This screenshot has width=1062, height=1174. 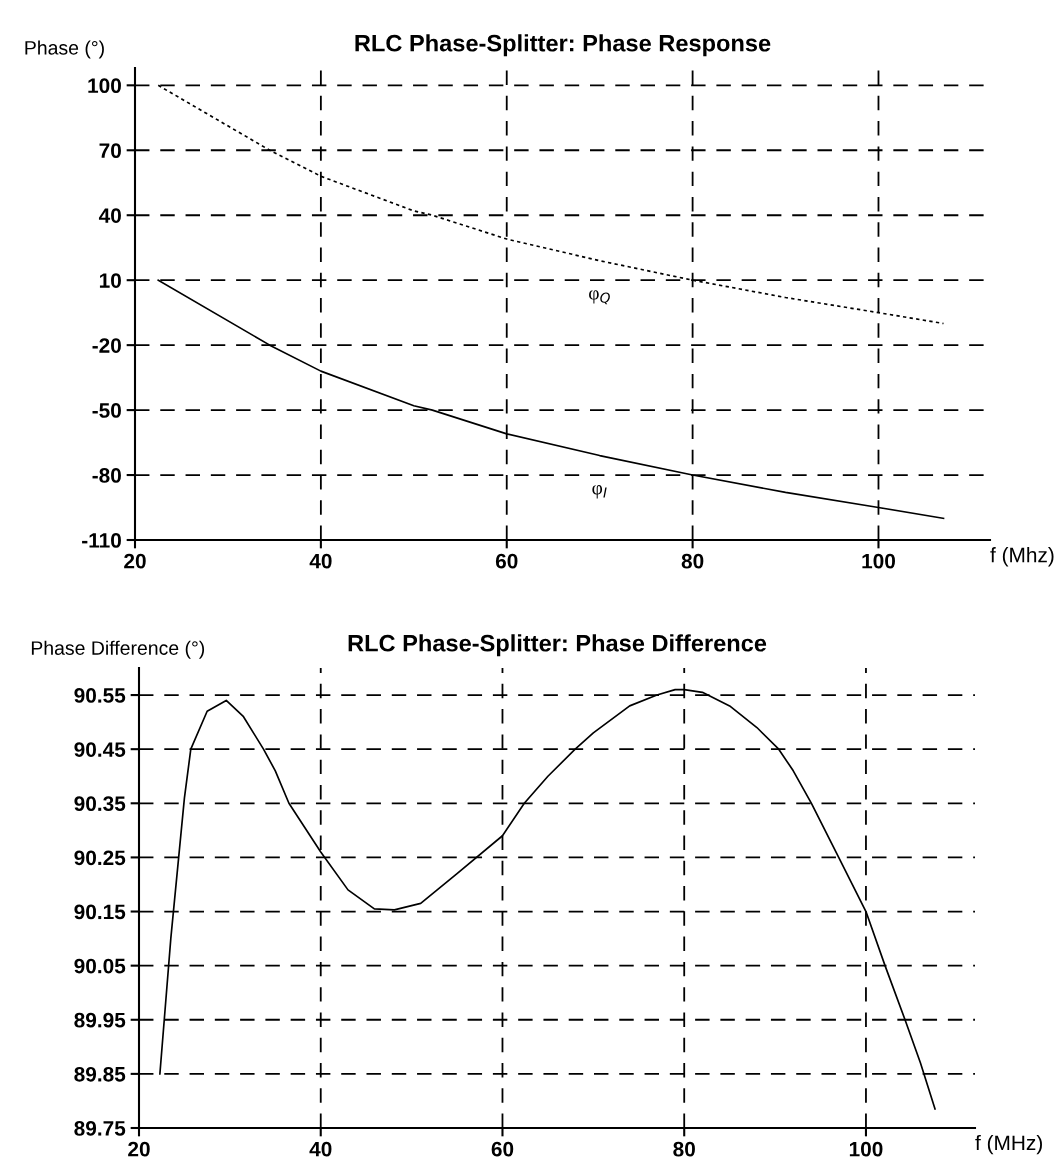 What do you see at coordinates (109, 215) in the screenshot?
I see `y-tick-label: 40` at bounding box center [109, 215].